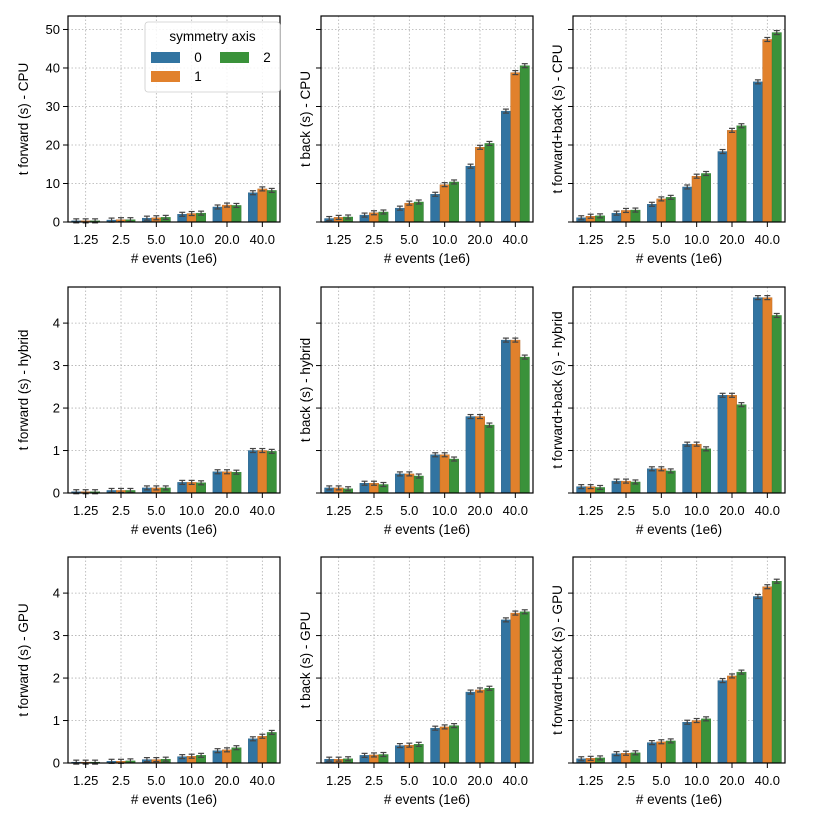  I want to click on legend-label-0: 0, so click(198, 57).